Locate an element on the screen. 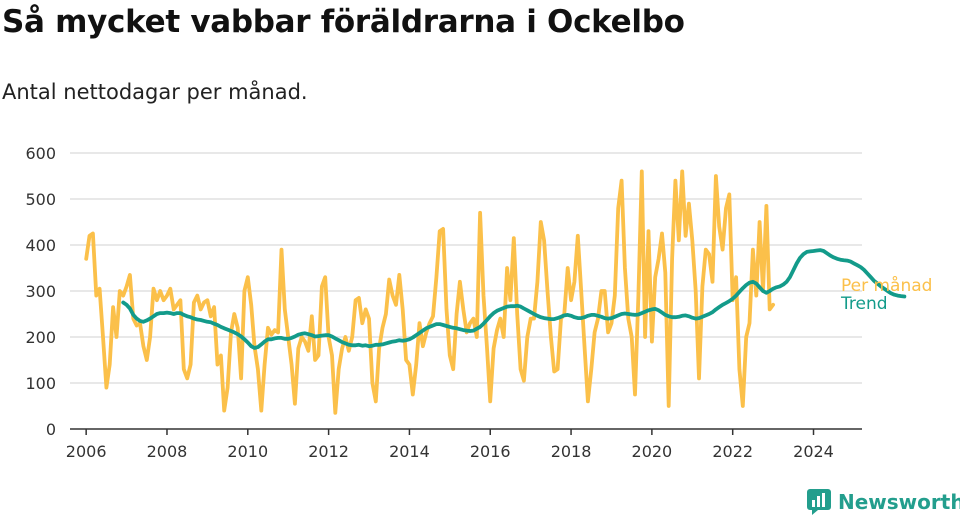  chart-title: Så mycket vabbar föräldrarna i Ockelbo is located at coordinates (343, 22).